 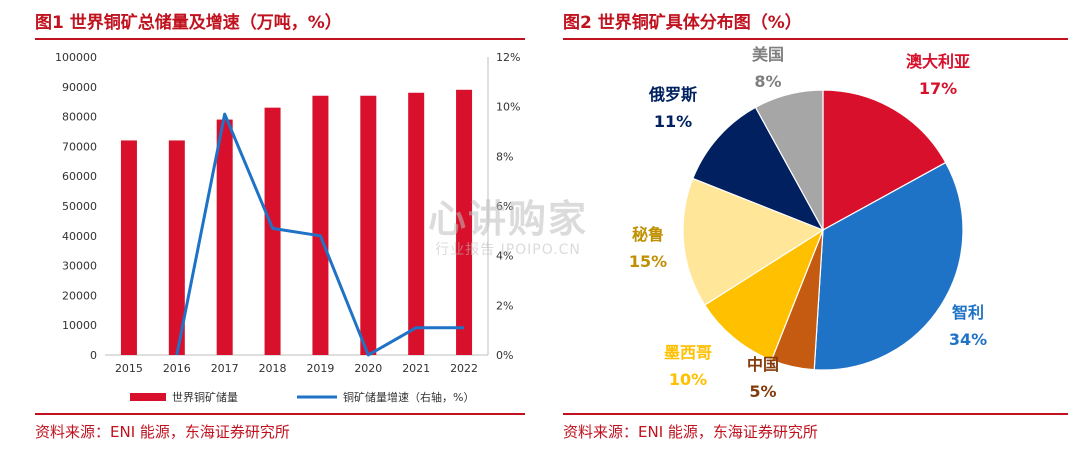 What do you see at coordinates (93, 355) in the screenshot?
I see `left-axis-tick-label: 0` at bounding box center [93, 355].